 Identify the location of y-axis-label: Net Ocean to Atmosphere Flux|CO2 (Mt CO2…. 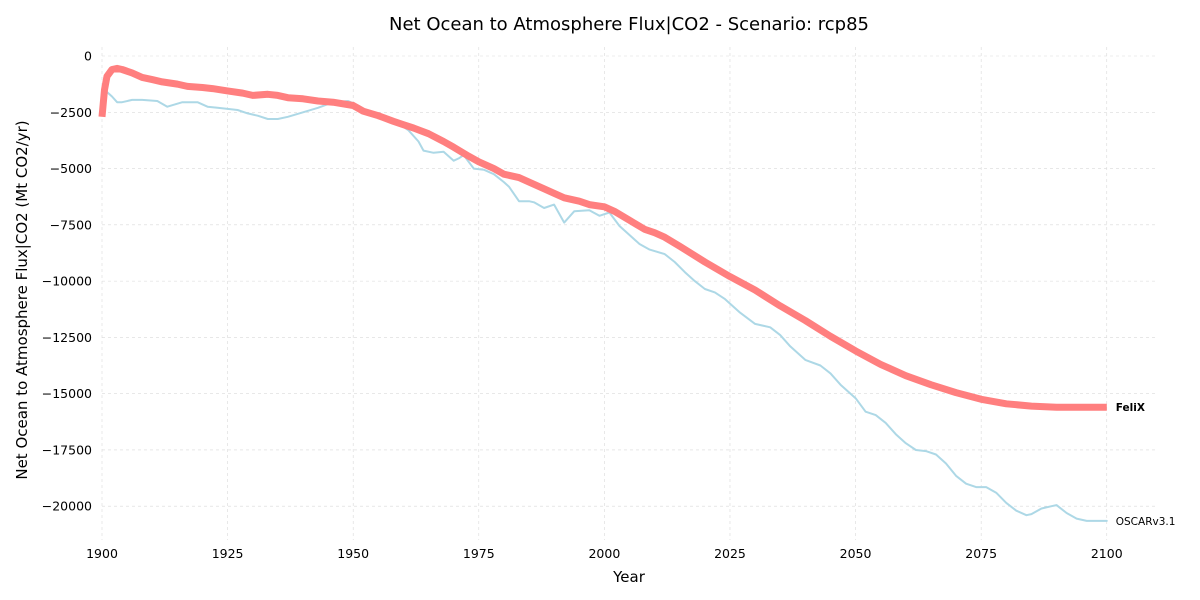
(22, 299).